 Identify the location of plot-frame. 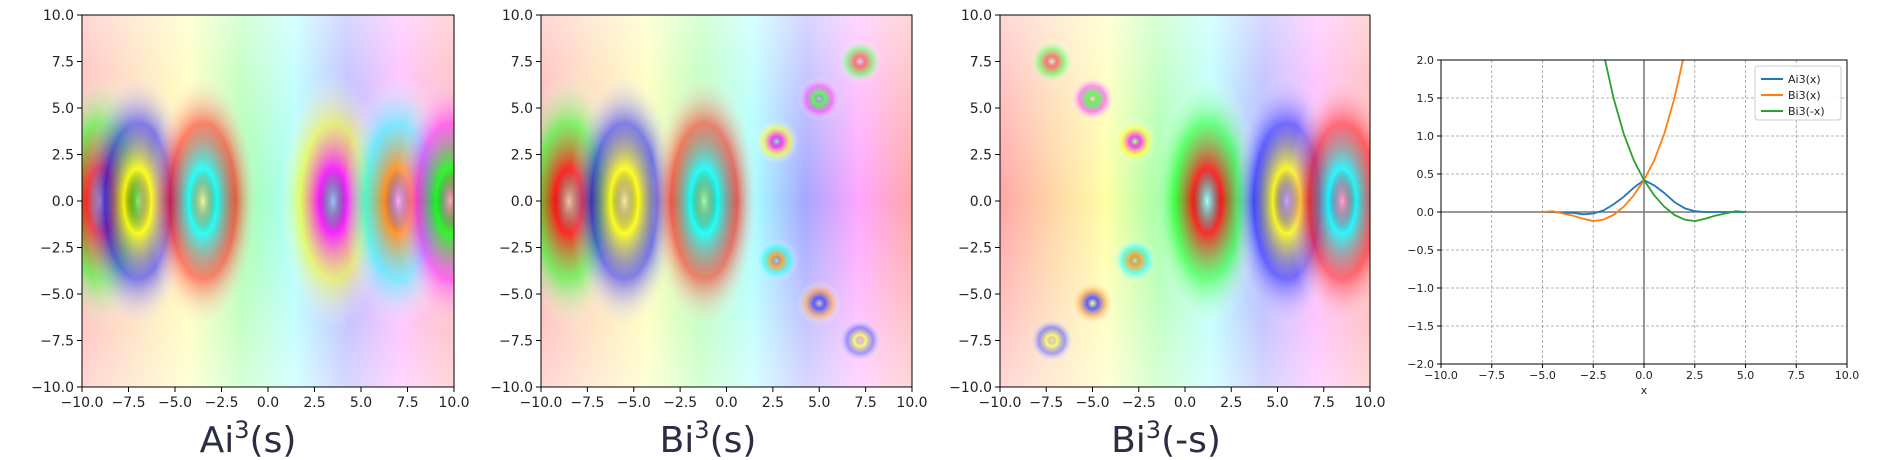
(1644, 212).